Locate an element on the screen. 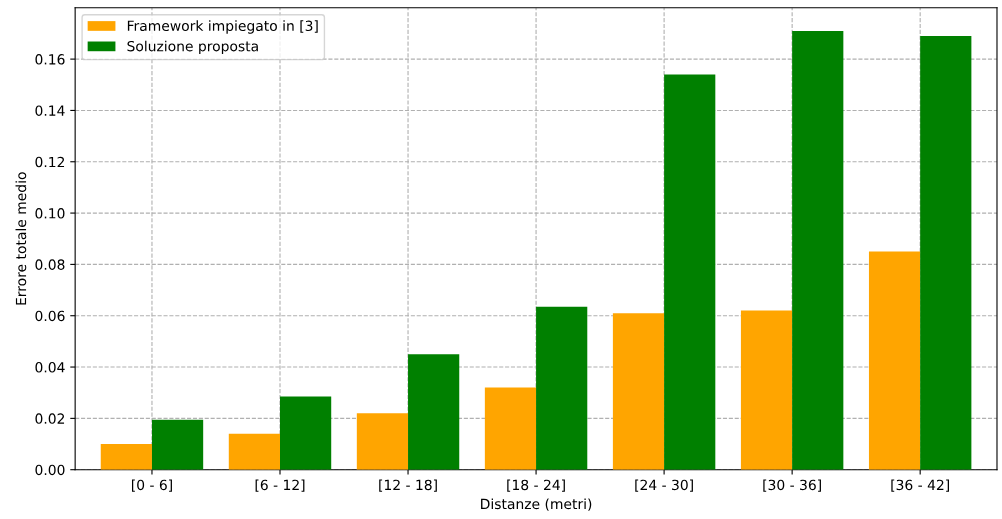 This screenshot has width=1002, height=519. y-tick-label: 0.16 is located at coordinates (50, 59).